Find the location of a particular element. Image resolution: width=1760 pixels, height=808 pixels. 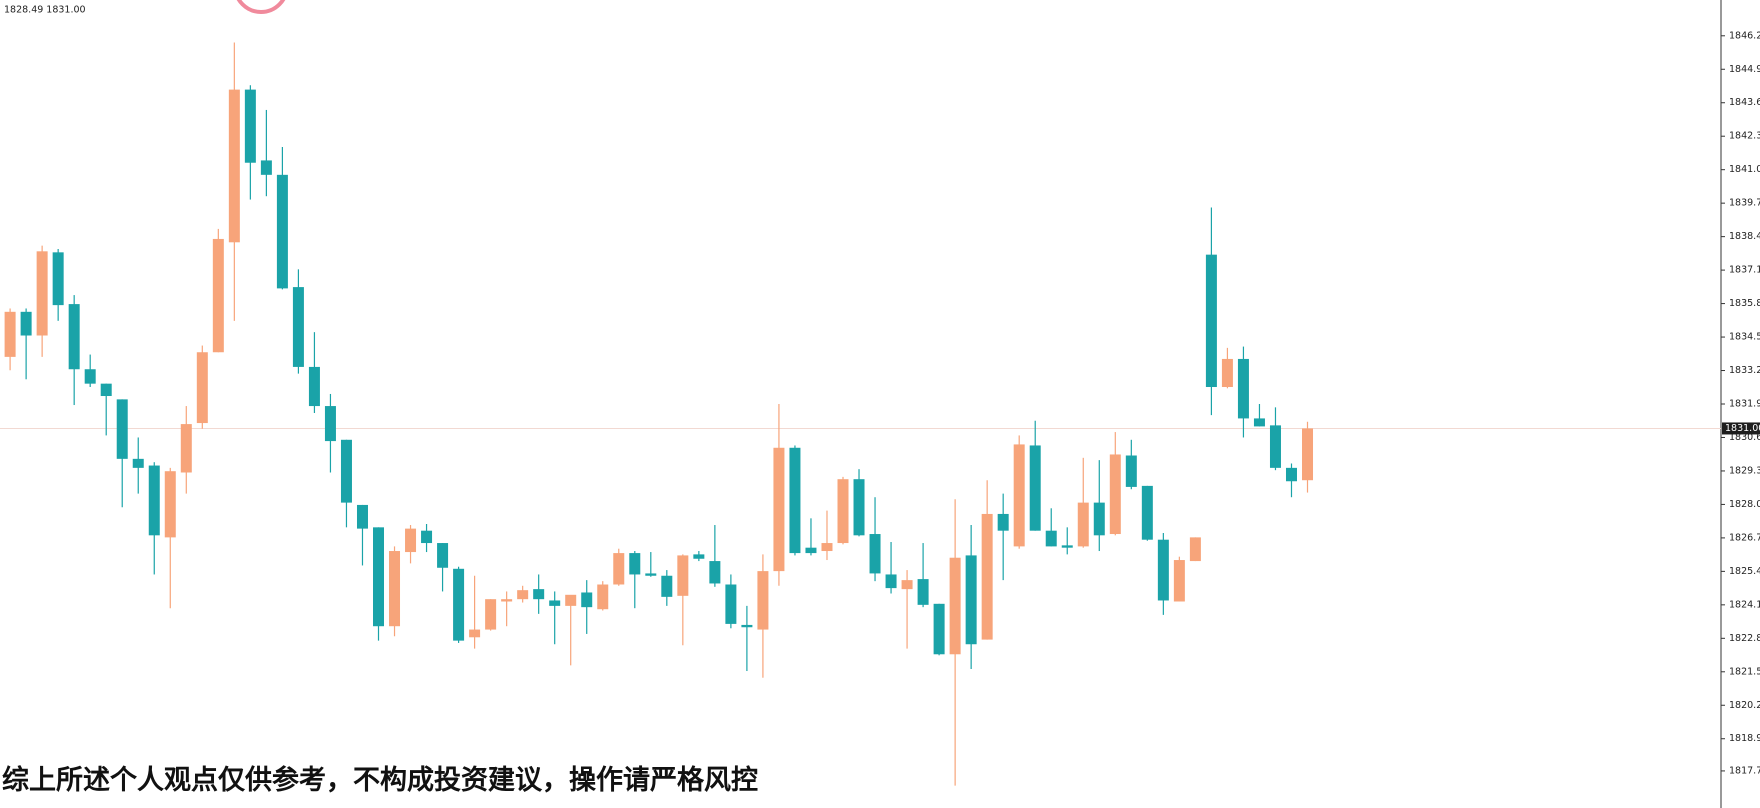

y-tick-label: 1839.75 is located at coordinates (1744, 203).